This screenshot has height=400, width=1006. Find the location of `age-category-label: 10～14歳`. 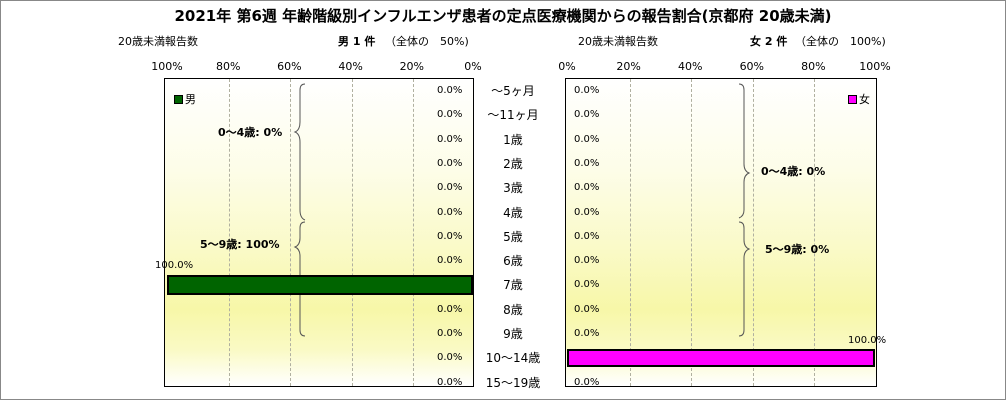

age-category-label: 10～14歳 is located at coordinates (513, 358).